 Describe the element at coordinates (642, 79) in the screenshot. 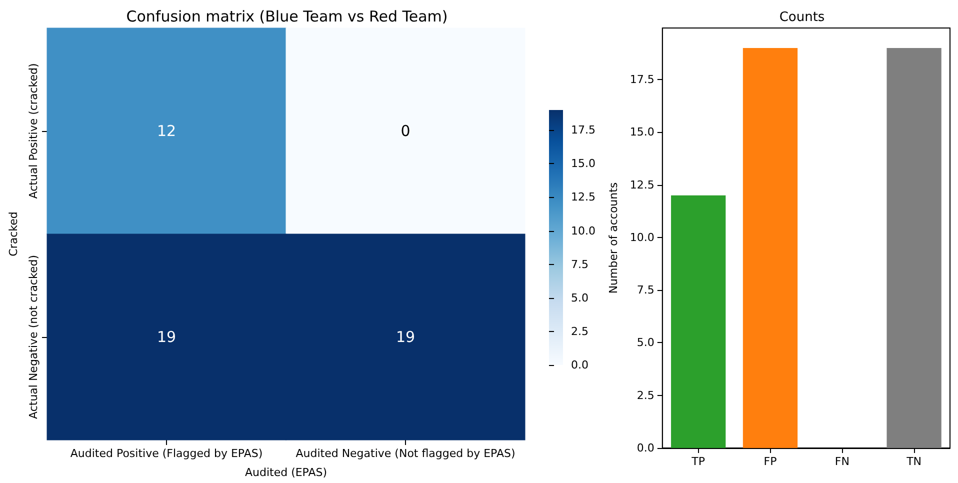

I see `y-tick-label: 17.5` at that location.